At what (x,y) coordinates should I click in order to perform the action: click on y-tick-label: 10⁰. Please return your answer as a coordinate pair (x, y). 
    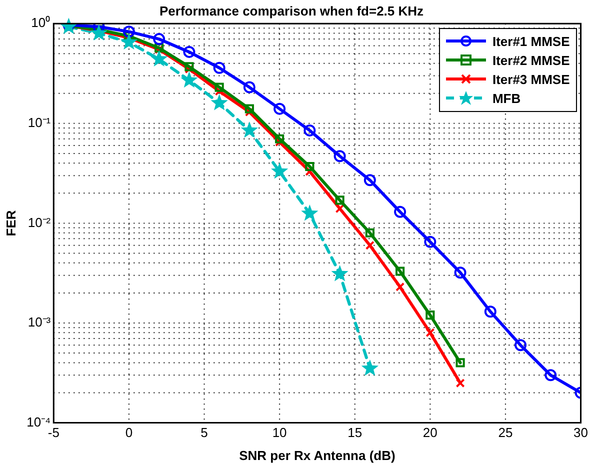
    Looking at the image, I should click on (41, 22).